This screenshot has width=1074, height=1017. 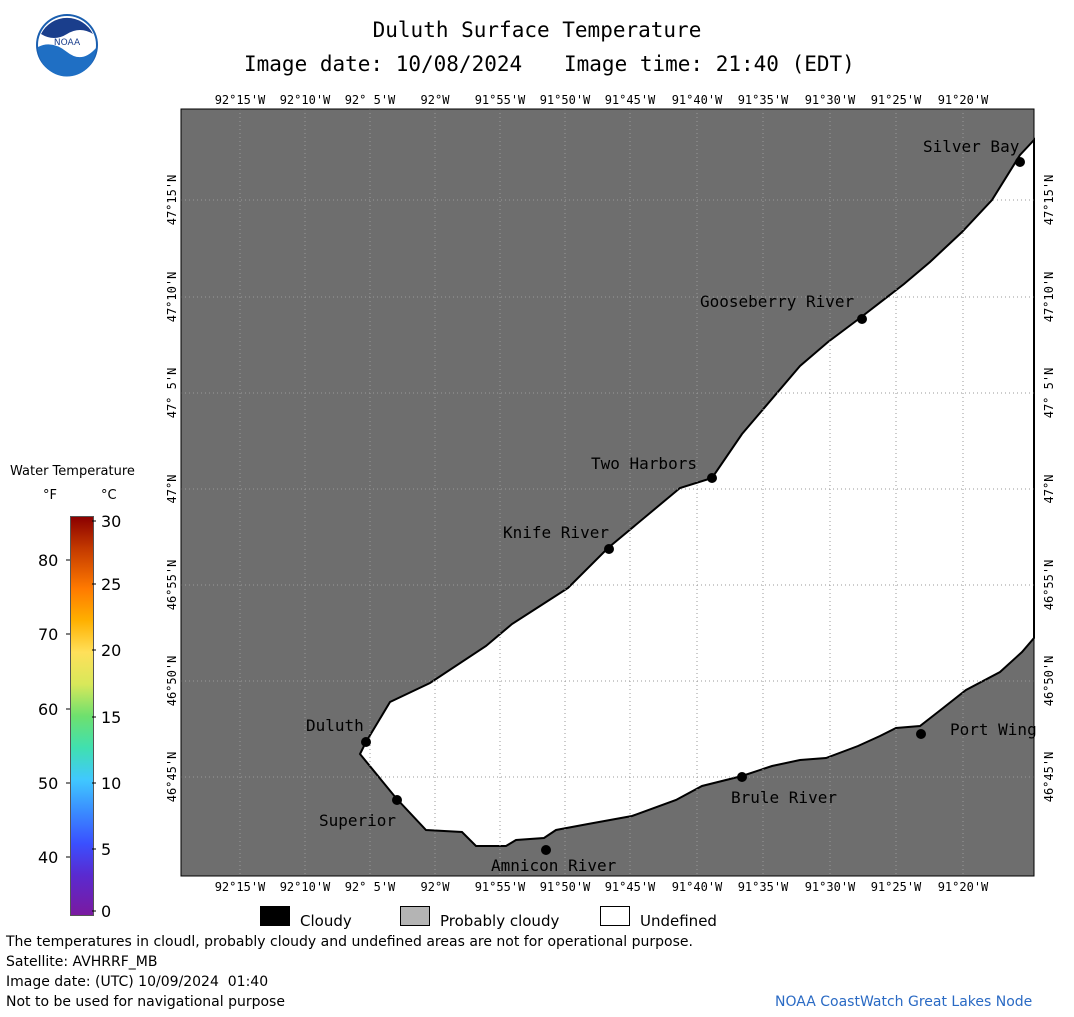 I want to click on colorbar-f-tick: 40, so click(x=48, y=857).